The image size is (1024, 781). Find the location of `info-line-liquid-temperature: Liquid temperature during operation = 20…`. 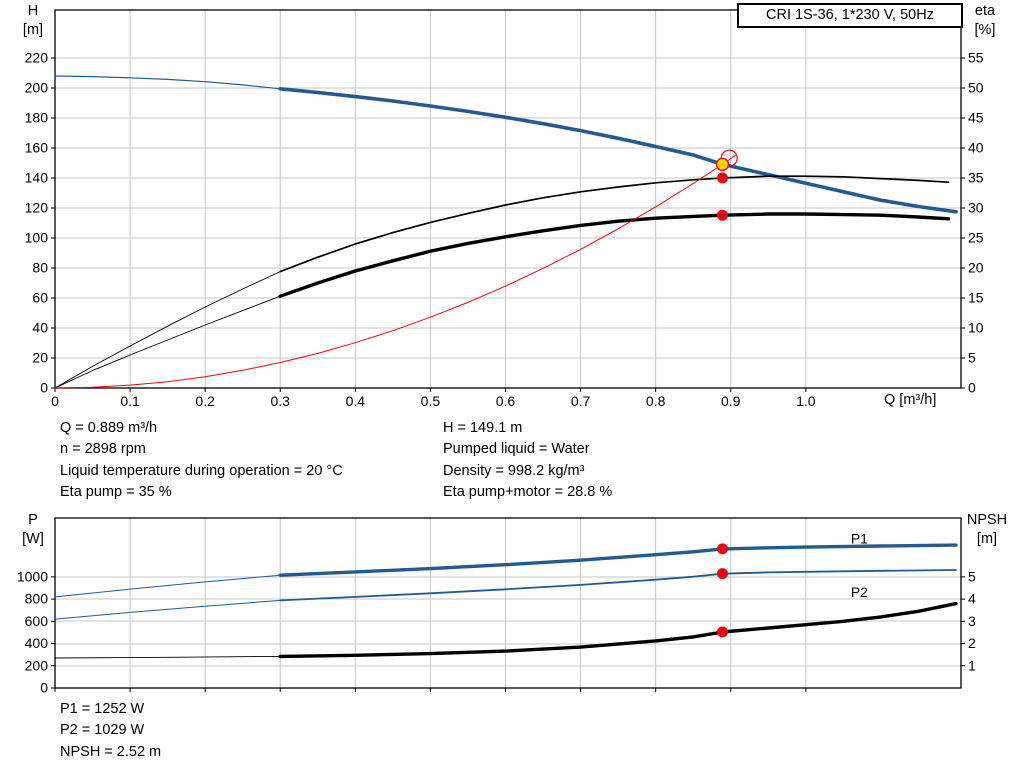

info-line-liquid-temperature: Liquid temperature during operation = 20… is located at coordinates (201, 470).